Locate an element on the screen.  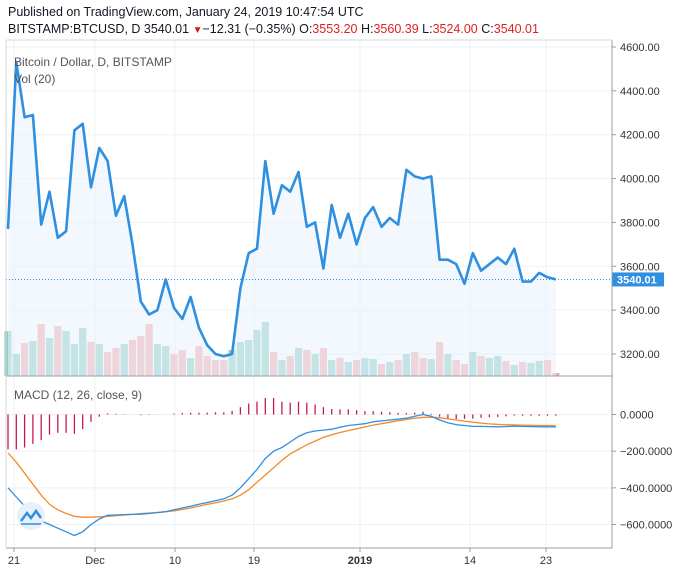
close-value: 3540.01 is located at coordinates (516, 29).